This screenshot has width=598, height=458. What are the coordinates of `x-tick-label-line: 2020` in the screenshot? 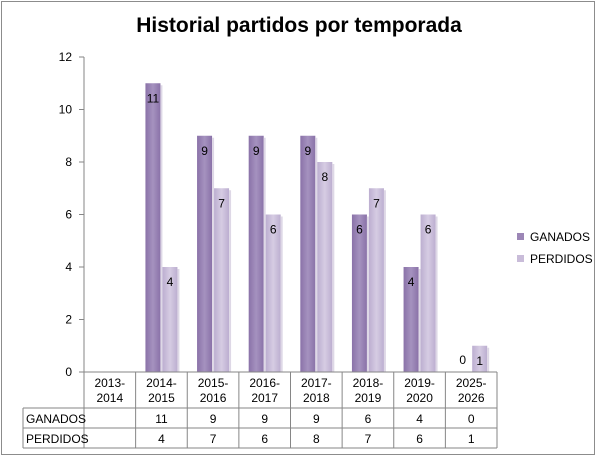 It's located at (419, 398).